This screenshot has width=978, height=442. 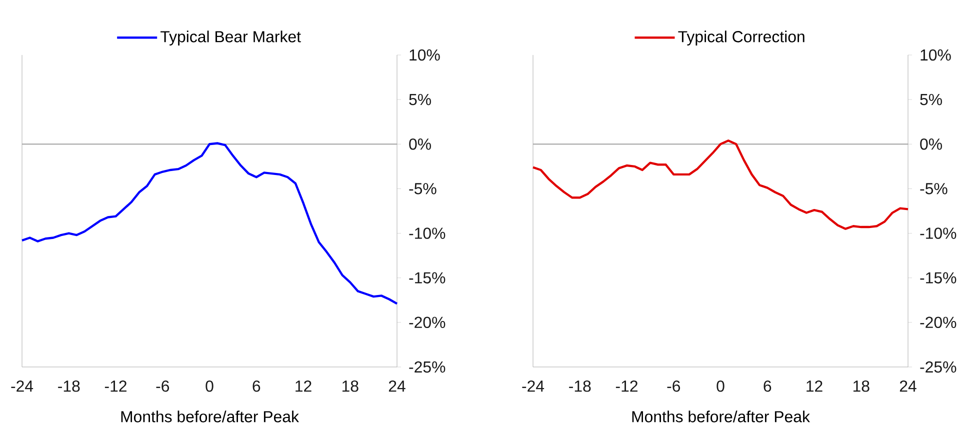 What do you see at coordinates (230, 38) in the screenshot?
I see `legend-label: Typical Bear Market` at bounding box center [230, 38].